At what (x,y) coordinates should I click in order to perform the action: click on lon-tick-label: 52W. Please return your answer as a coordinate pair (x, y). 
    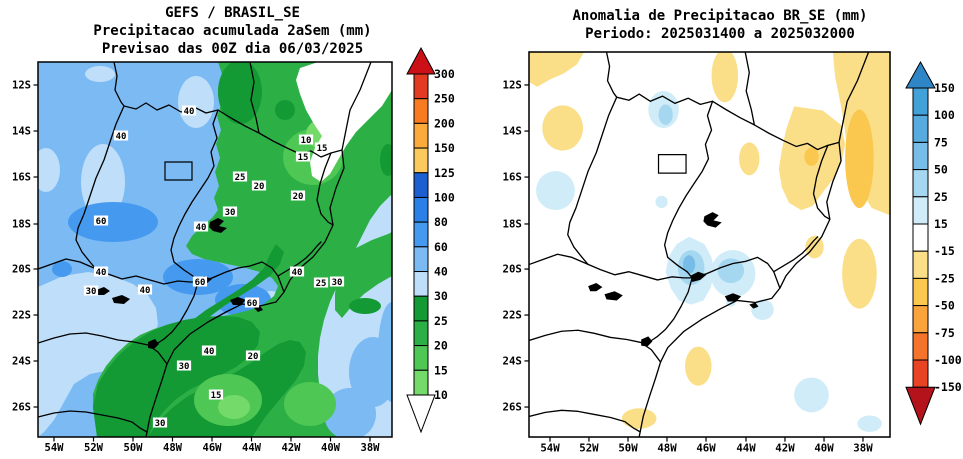
    Looking at the image, I should click on (94, 448).